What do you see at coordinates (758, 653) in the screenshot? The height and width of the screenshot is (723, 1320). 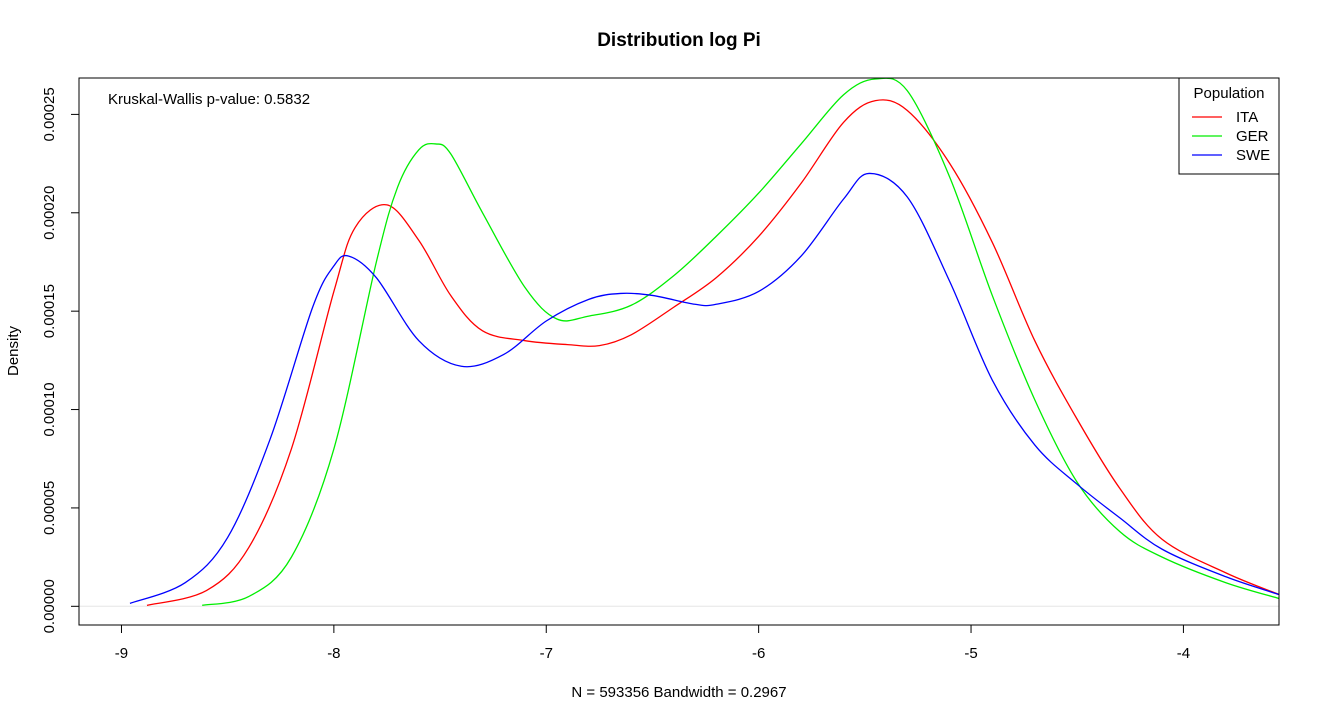 I see `x-tick-label: -6` at bounding box center [758, 653].